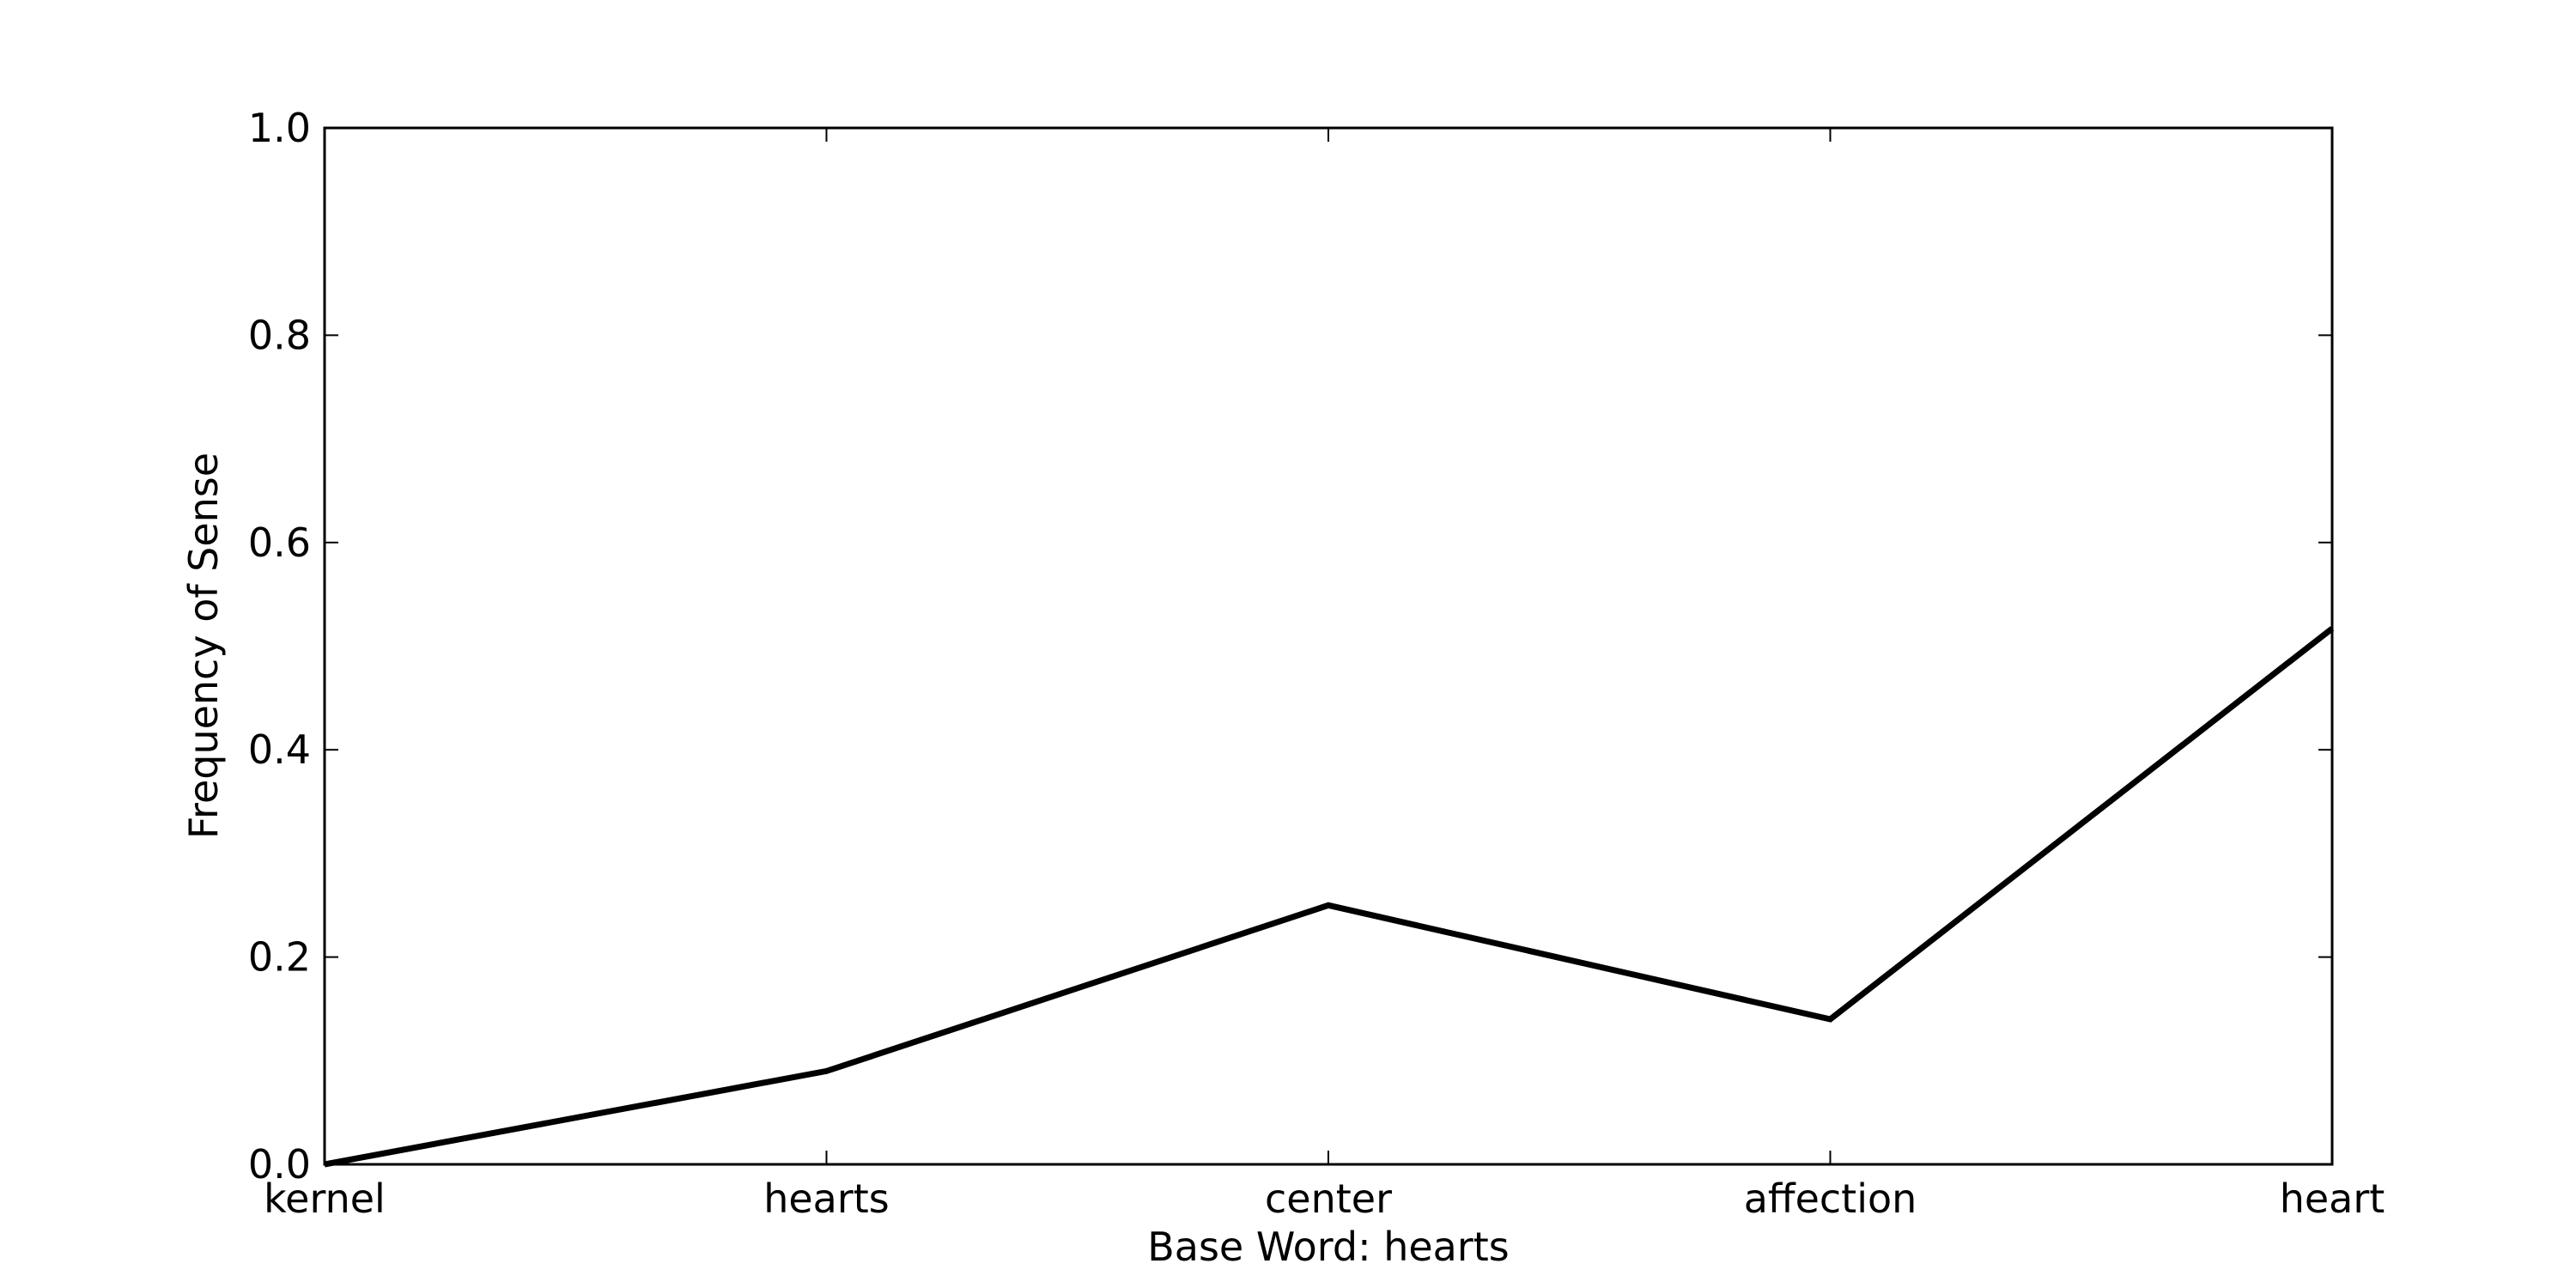 The height and width of the screenshot is (1288, 2576). I want to click on x-tick-label: center, so click(1328, 1199).